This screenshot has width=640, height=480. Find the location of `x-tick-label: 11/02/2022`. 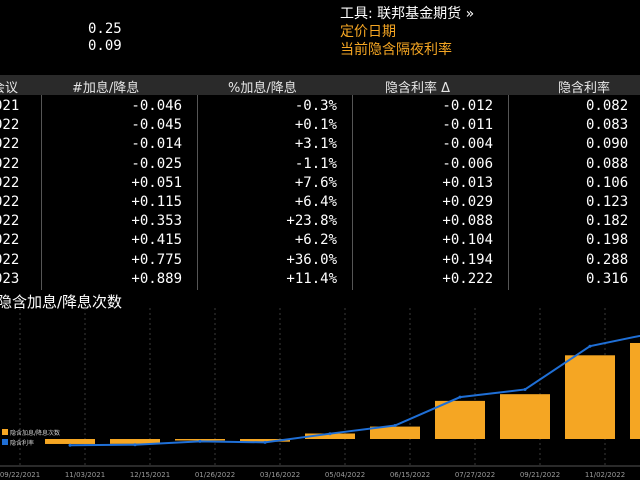

x-tick-label: 11/02/2022 is located at coordinates (605, 475).